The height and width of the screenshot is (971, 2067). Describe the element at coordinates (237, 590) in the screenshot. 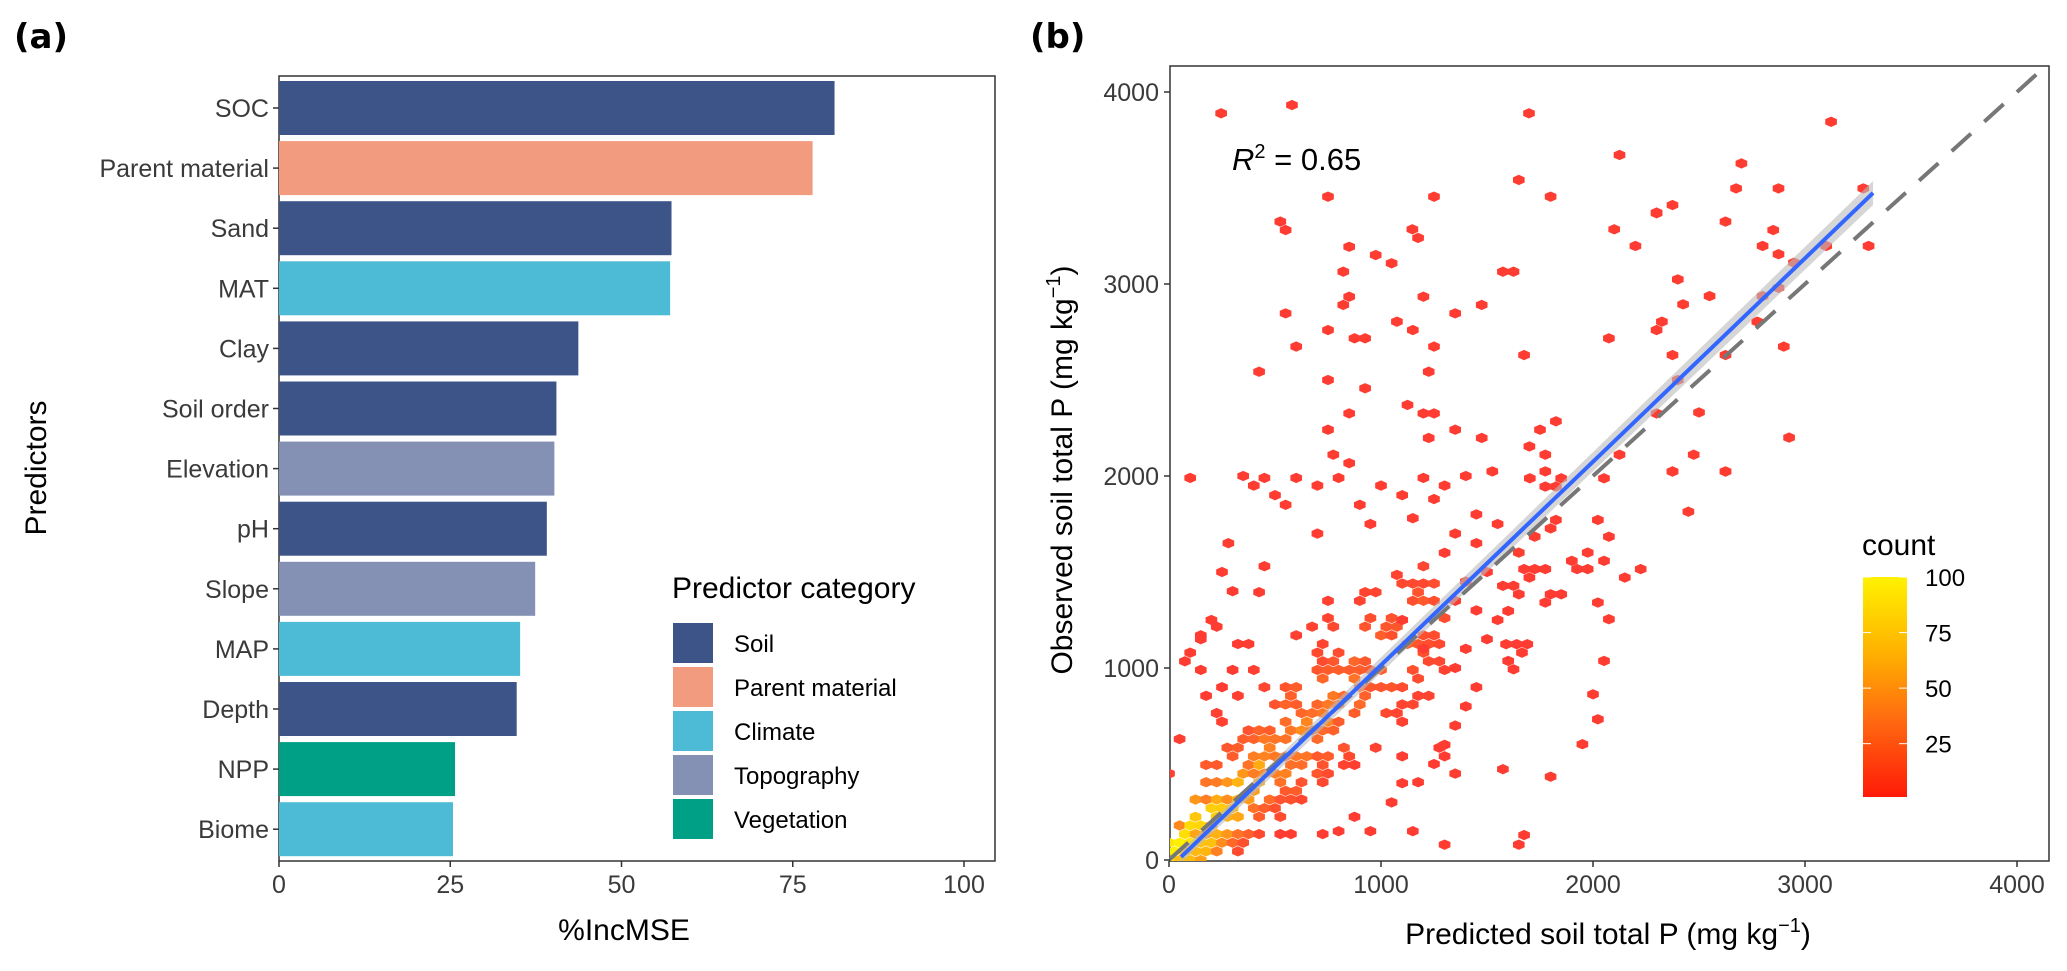

I see `y-tick-label: Slope` at that location.